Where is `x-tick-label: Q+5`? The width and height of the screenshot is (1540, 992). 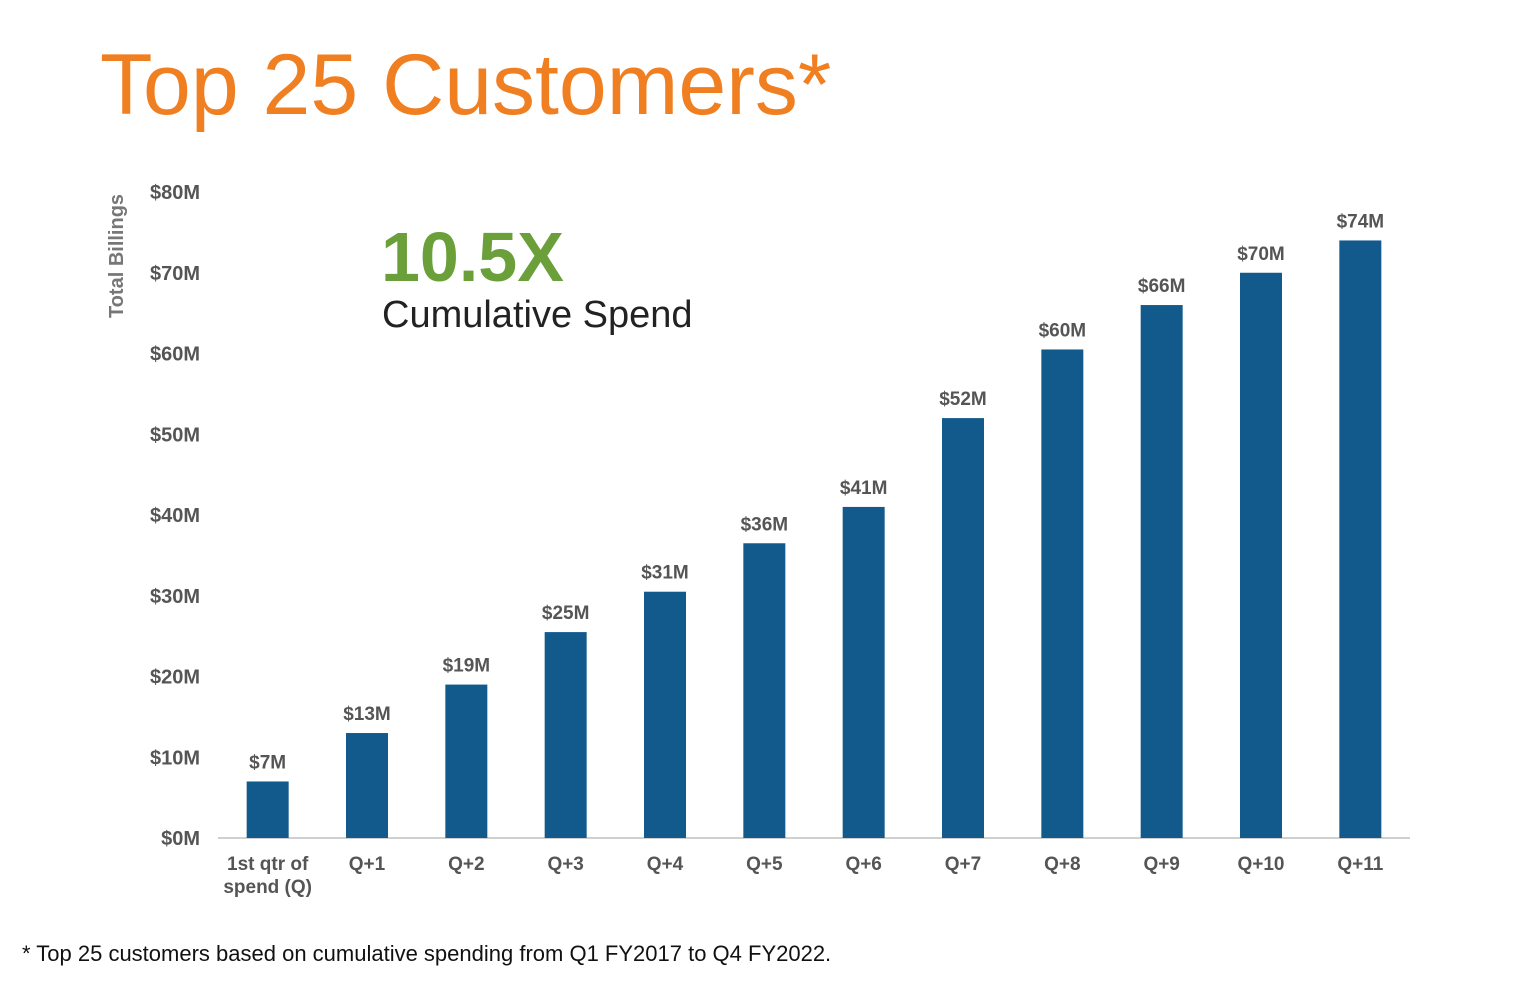 x-tick-label: Q+5 is located at coordinates (764, 864).